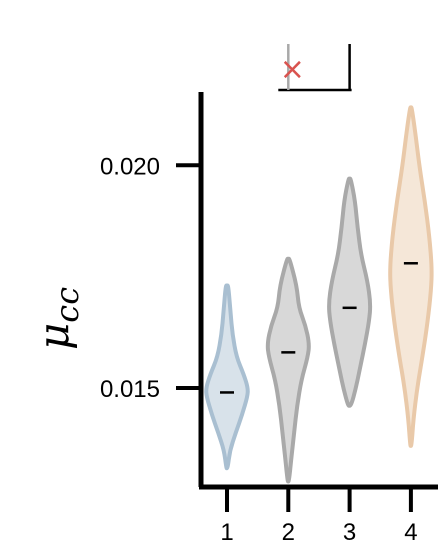 This screenshot has height=560, width=438. Describe the element at coordinates (150, 278) in the screenshot. I see `y-tick-group: 0.015 0.020` at that location.